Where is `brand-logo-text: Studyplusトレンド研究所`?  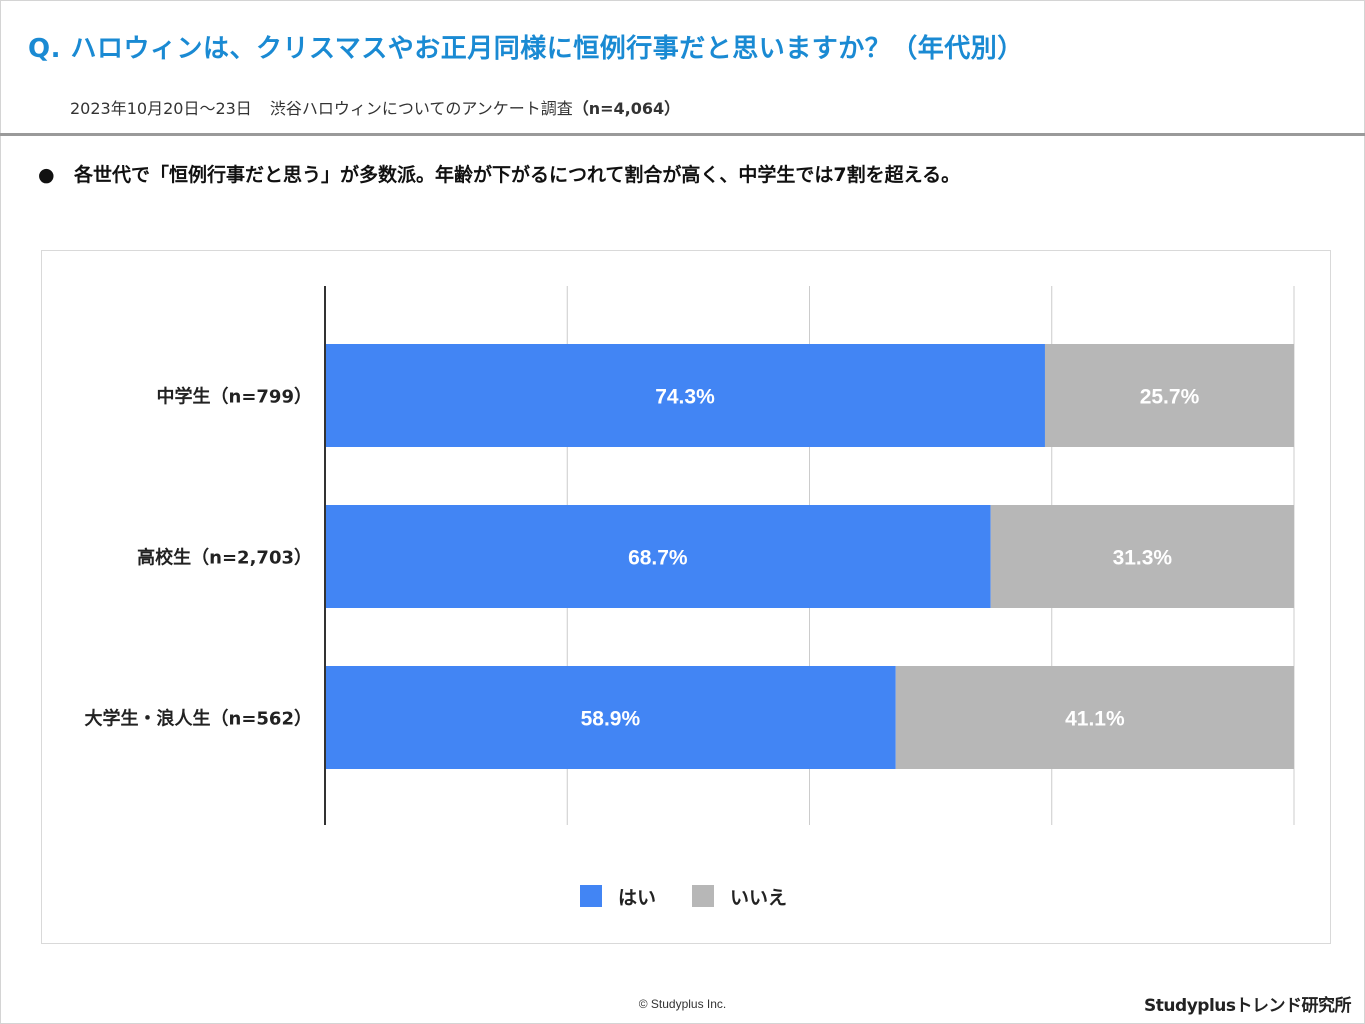
brand-logo-text: Studyplusトレンド研究所 is located at coordinates (1247, 1006).